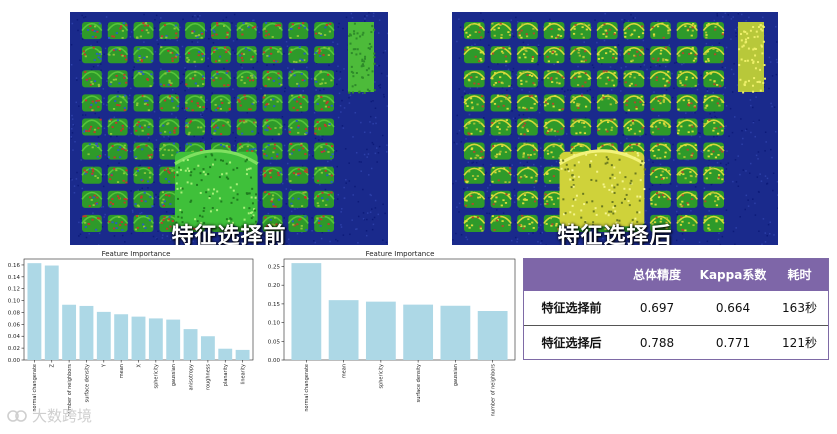 This screenshot has width=837, height=434. I want to click on chart-1-xtick-label: linearity, so click(243, 374).